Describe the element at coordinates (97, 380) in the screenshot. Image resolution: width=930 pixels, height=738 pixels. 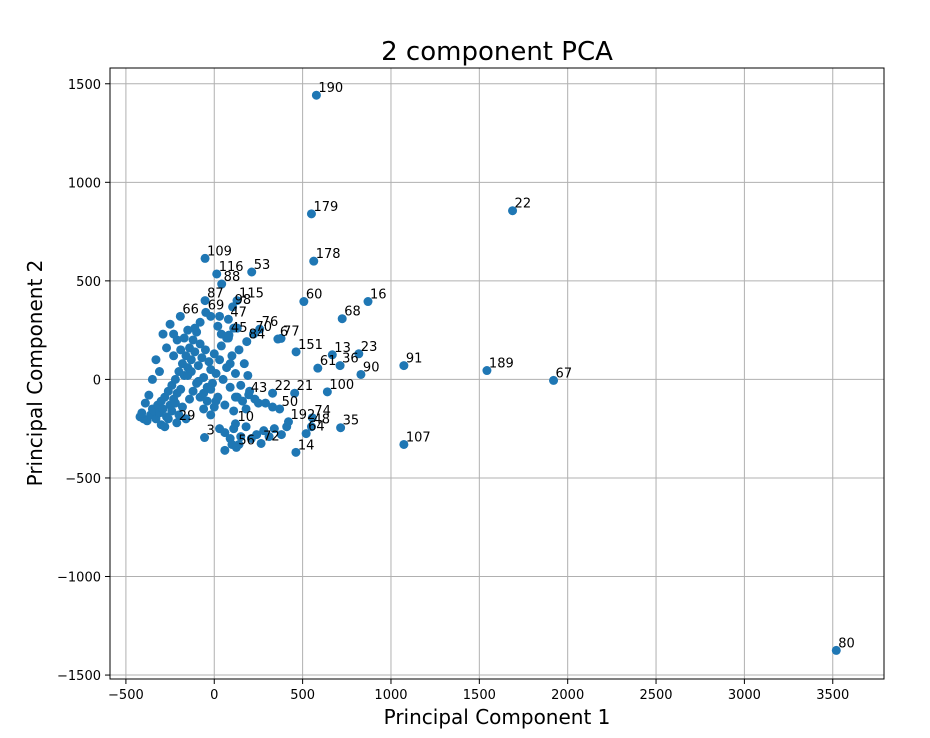
I see `y-tick-label: 0` at that location.